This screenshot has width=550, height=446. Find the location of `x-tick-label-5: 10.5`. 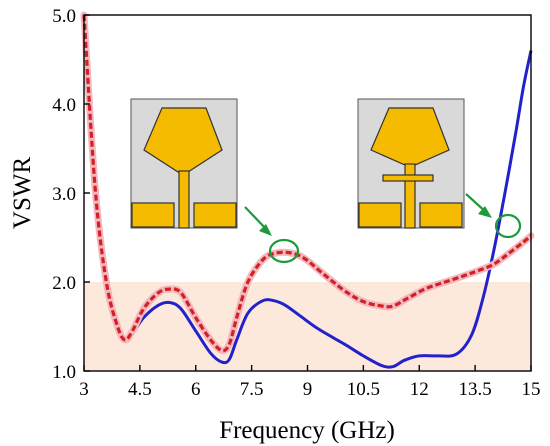

x-tick-label-5: 10.5 is located at coordinates (363, 389).